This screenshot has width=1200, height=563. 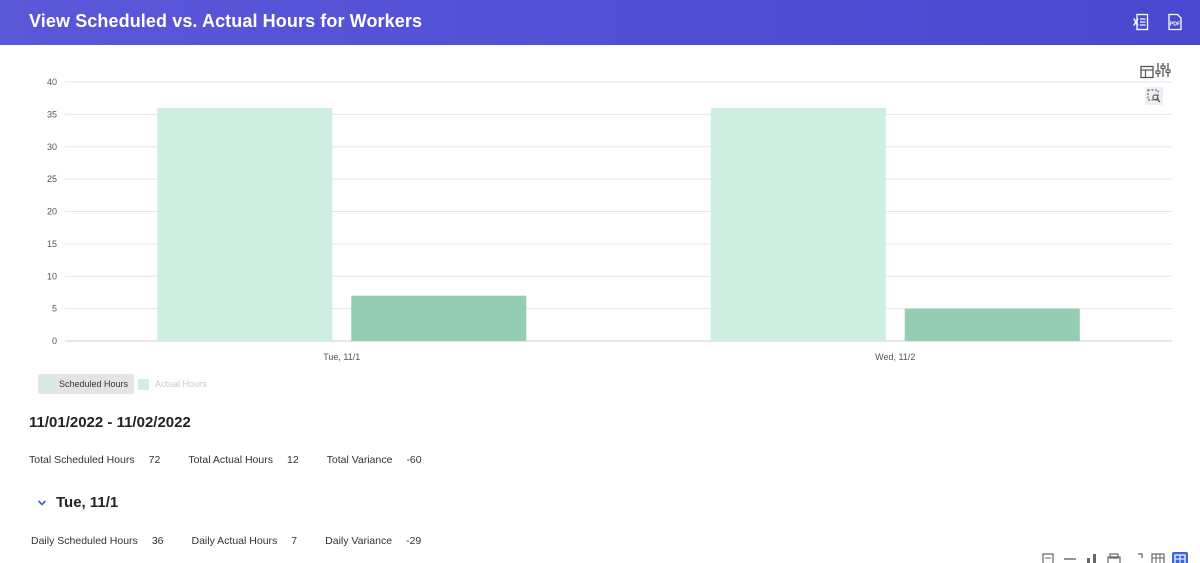 I want to click on daily-actual-label: Daily Actual Hours, so click(x=234, y=541).